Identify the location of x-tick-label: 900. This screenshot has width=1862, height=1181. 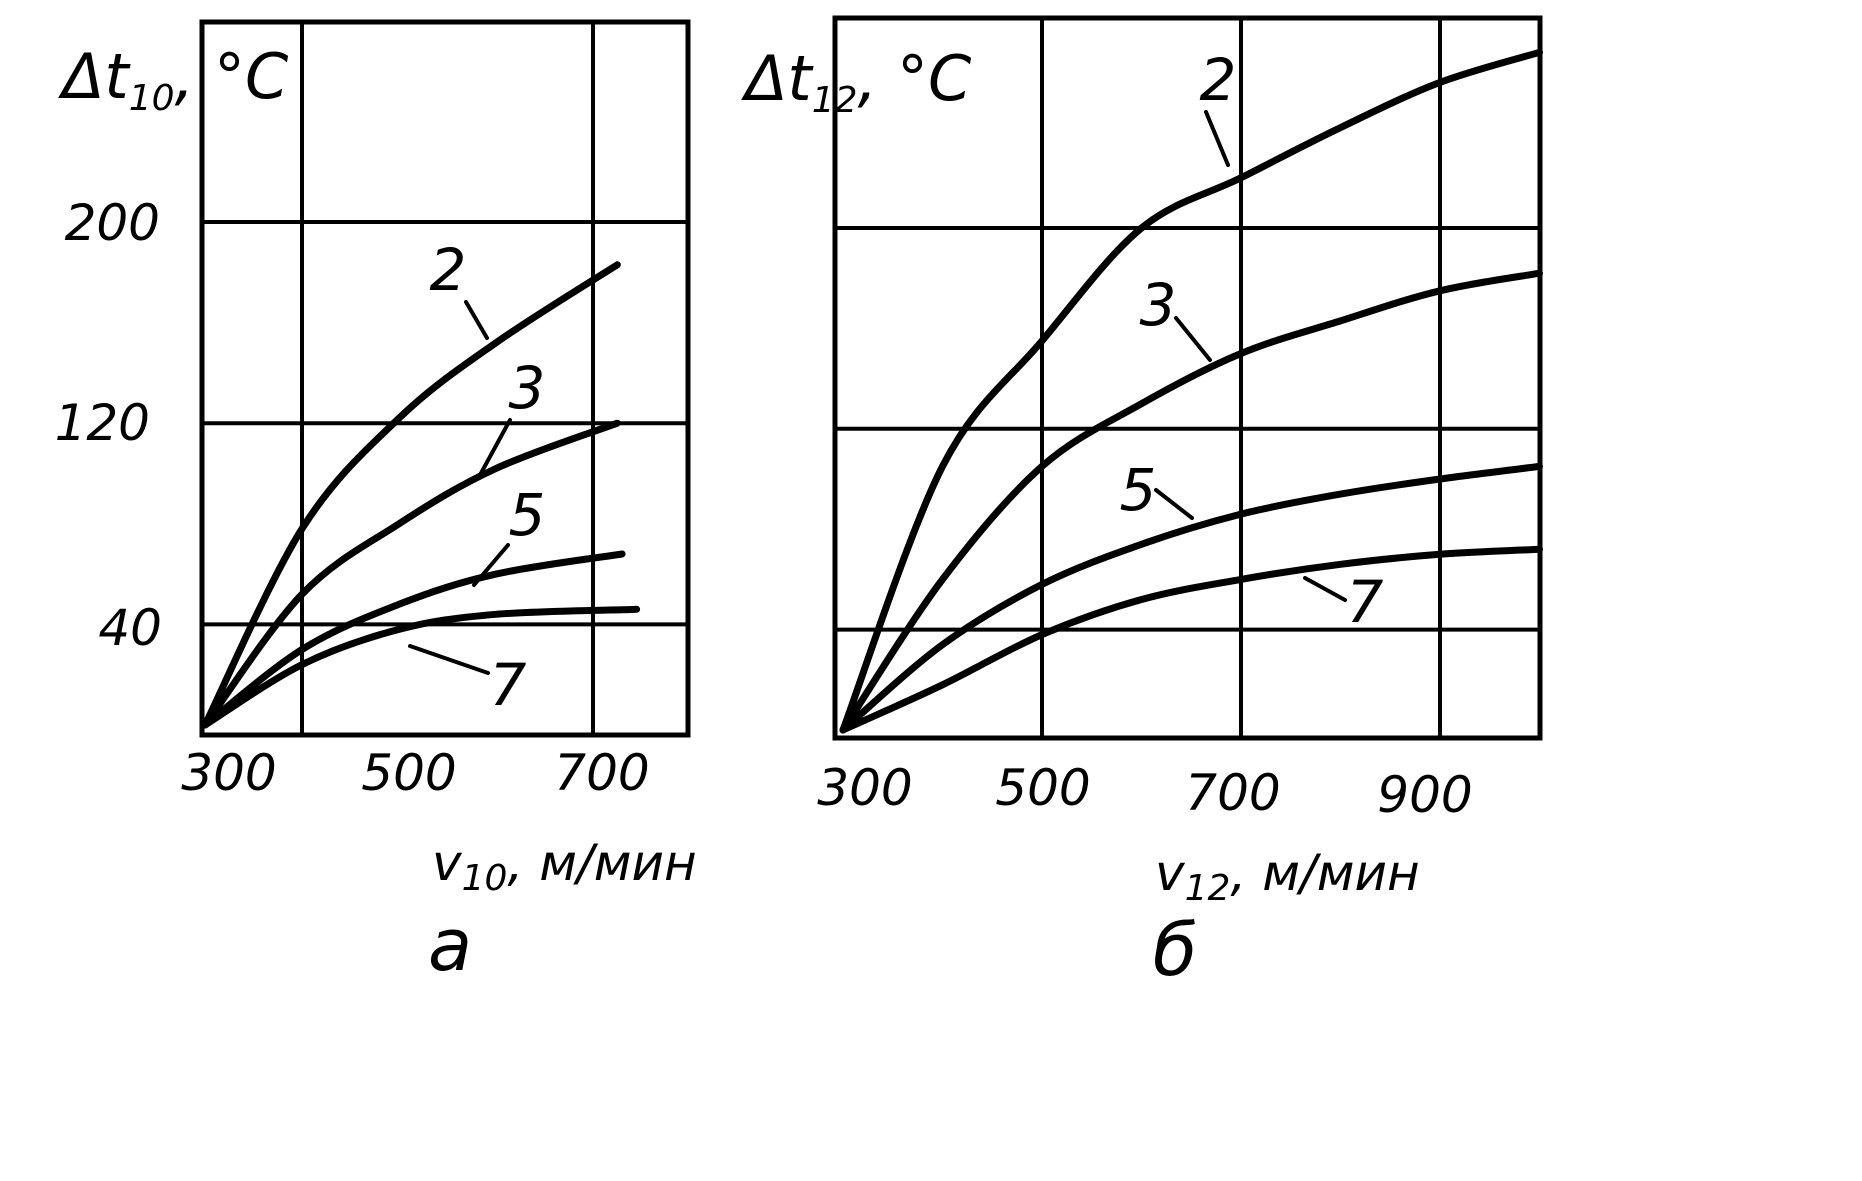
(1424, 795).